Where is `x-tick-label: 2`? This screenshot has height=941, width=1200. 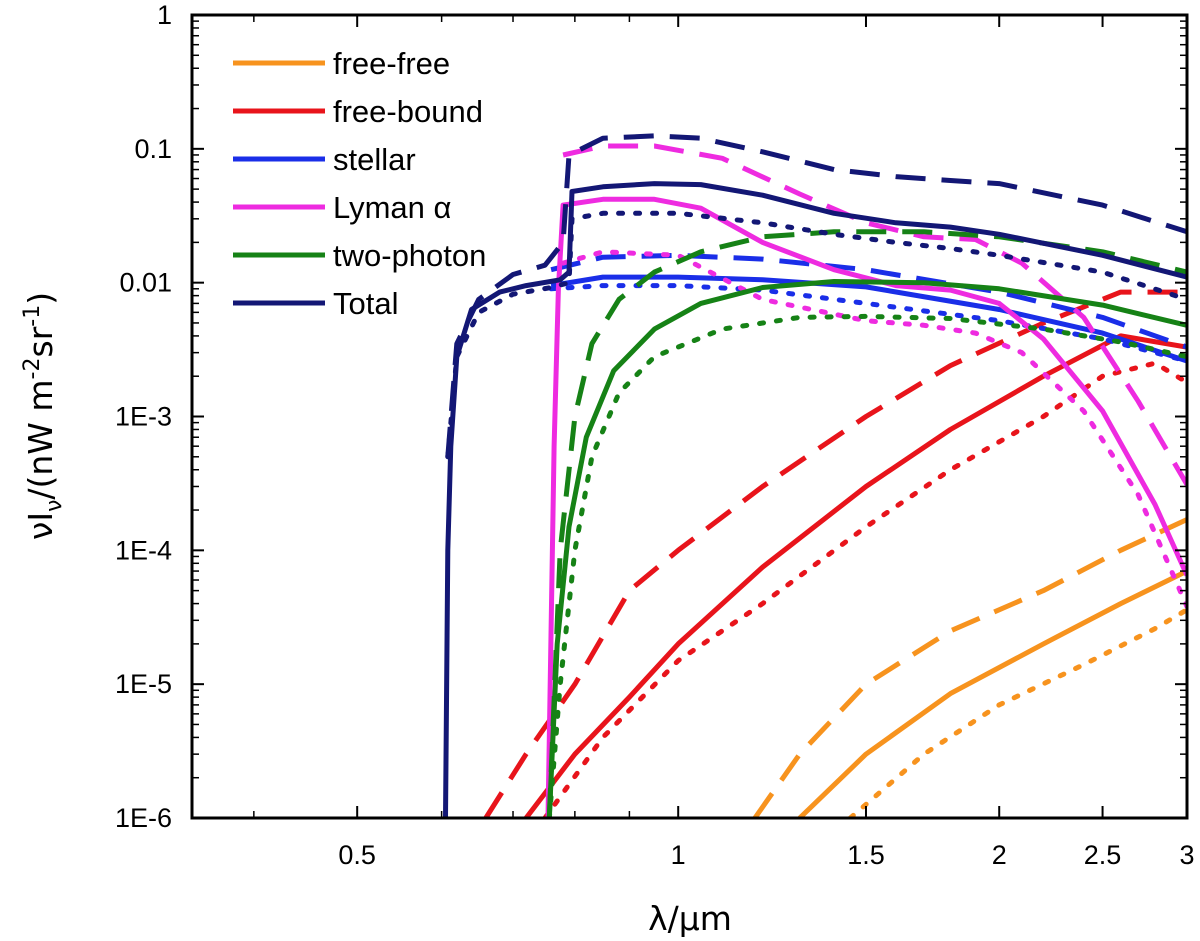 x-tick-label: 2 is located at coordinates (999, 855).